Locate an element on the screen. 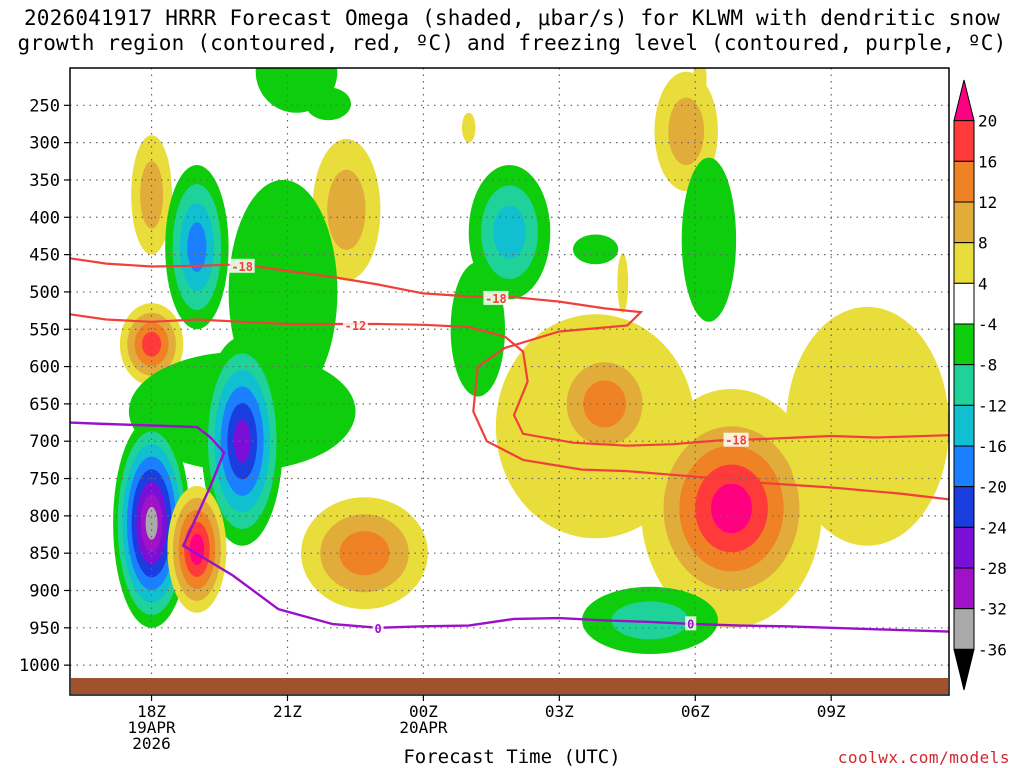 The height and width of the screenshot is (768, 1024). dgz-label-2: -12 is located at coordinates (355, 325).